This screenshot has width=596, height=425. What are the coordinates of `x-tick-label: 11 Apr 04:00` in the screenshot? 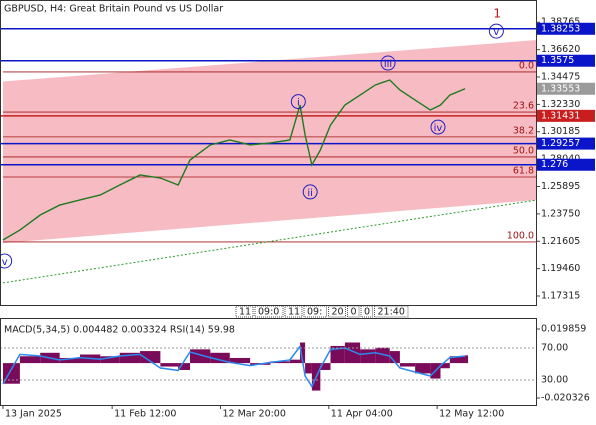 It's located at (362, 414).